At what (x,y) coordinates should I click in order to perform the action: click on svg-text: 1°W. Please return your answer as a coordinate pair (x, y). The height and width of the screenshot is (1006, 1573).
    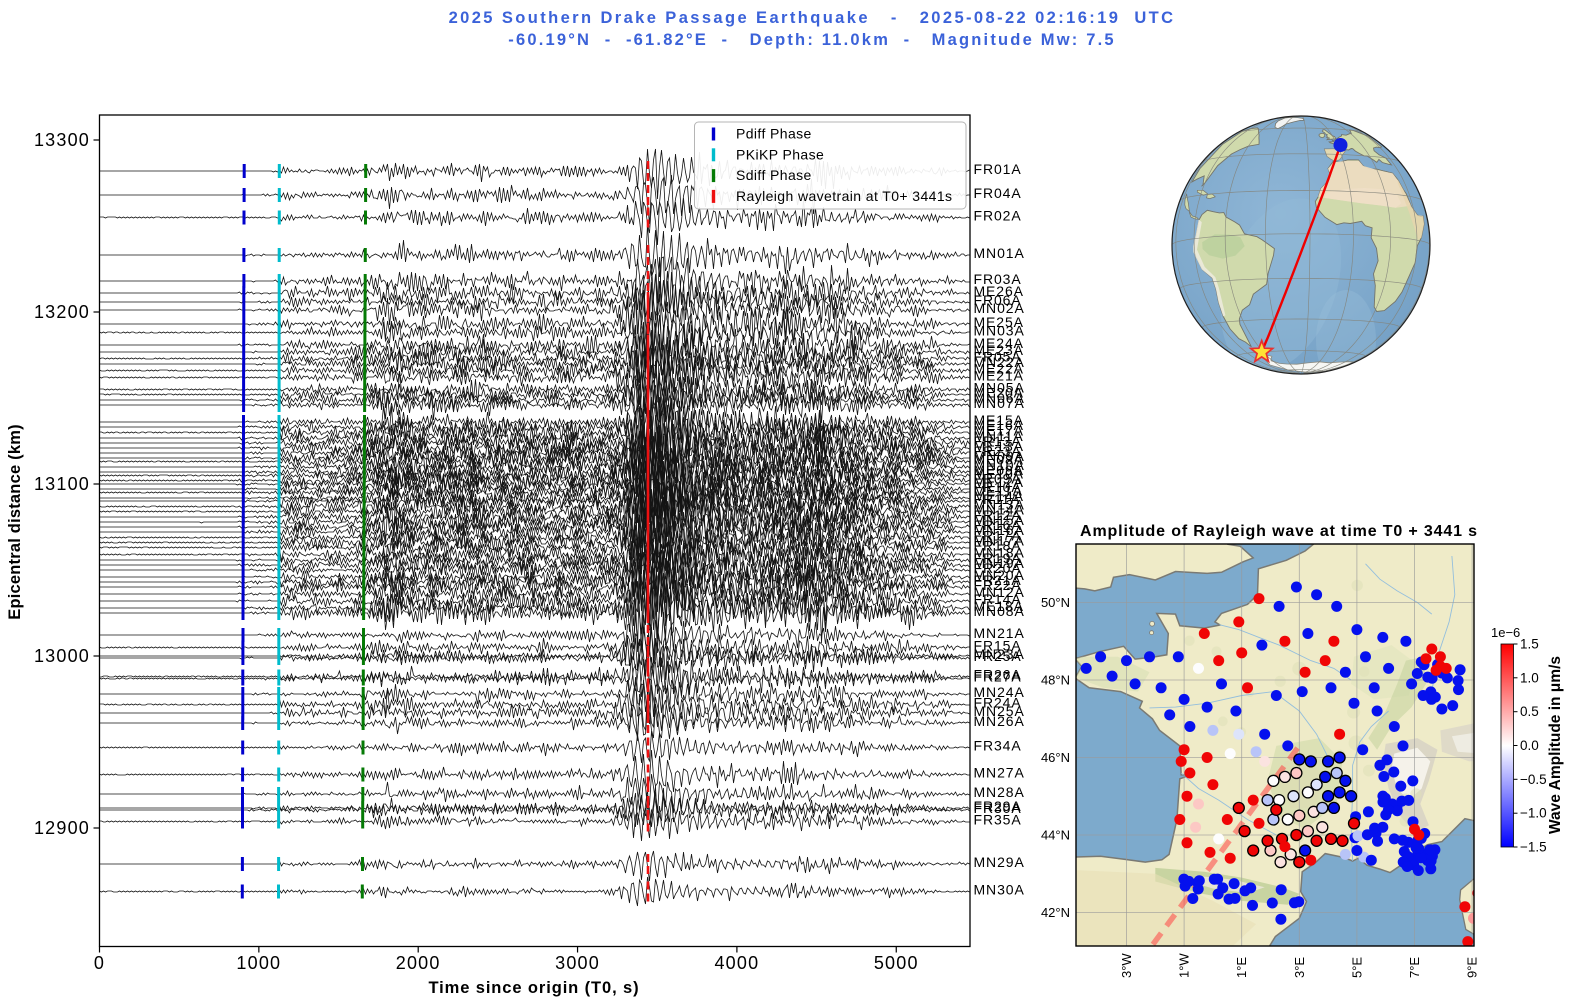
    Looking at the image, I should click on (1184, 965).